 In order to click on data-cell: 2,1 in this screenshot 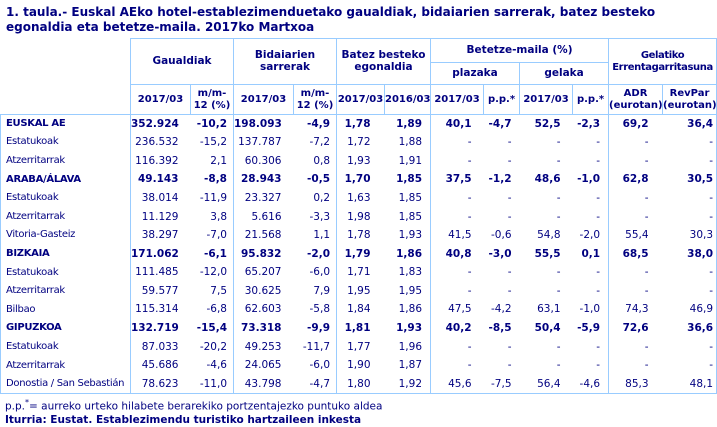, I will do `click(212, 161)`.